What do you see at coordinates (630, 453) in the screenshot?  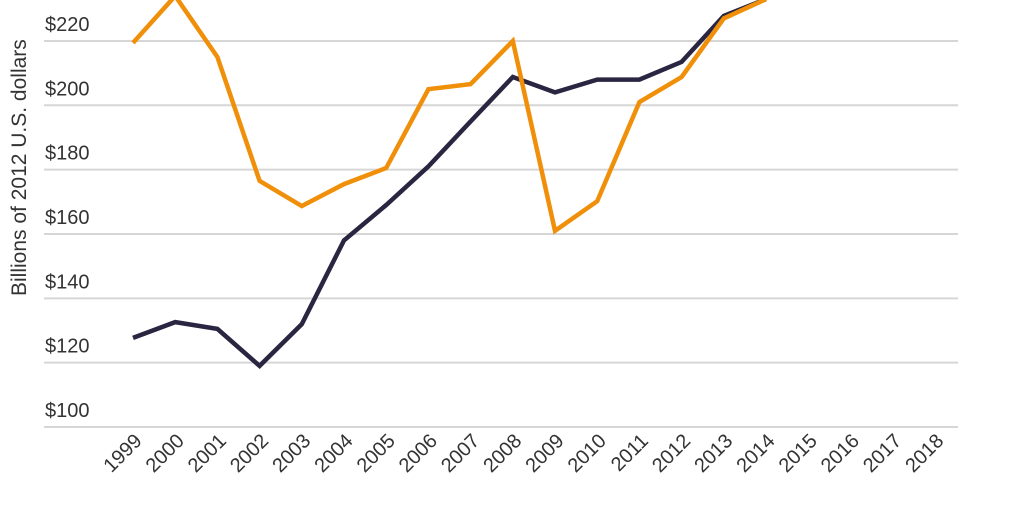 I see `x-tick-label: 2011` at bounding box center [630, 453].